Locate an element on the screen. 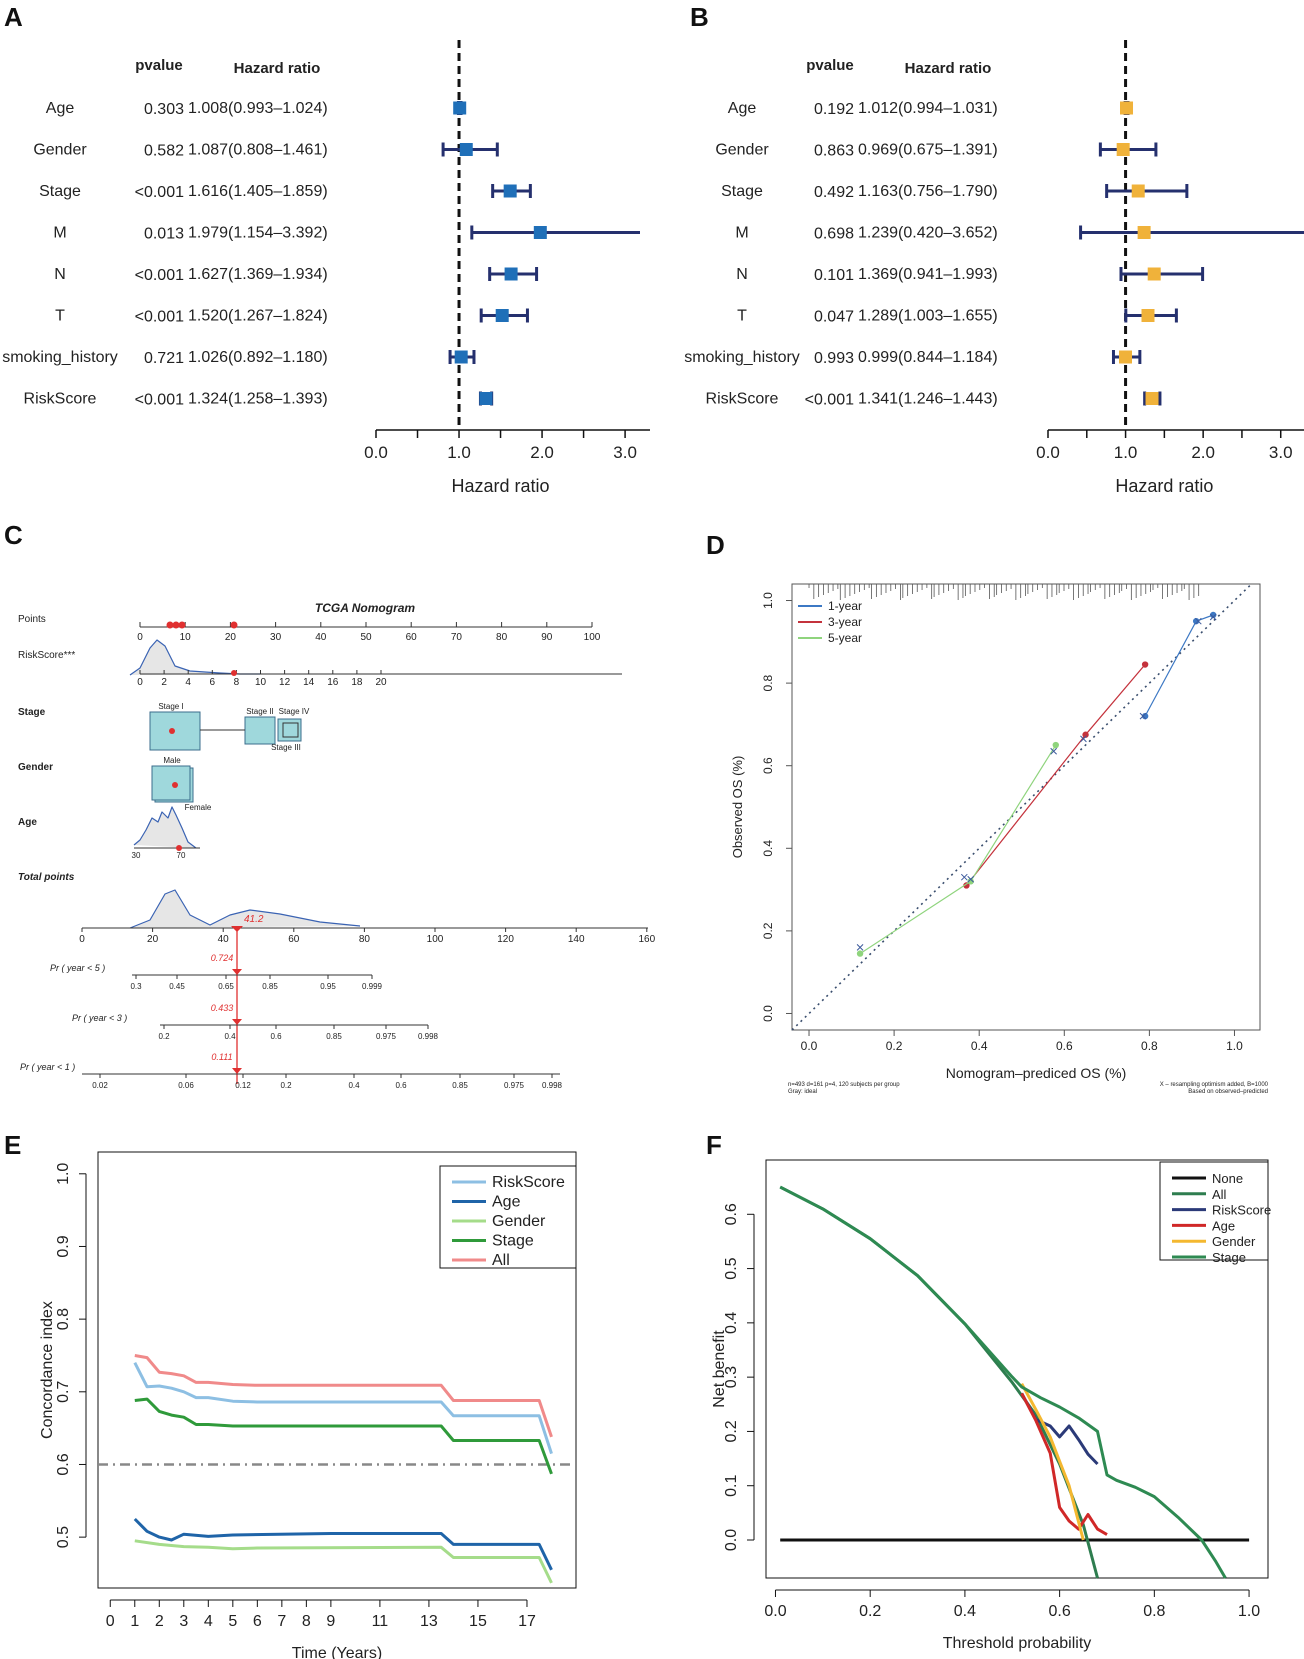 The height and width of the screenshot is (1659, 1304). pr3-tick-label: 0.2 is located at coordinates (164, 1036).